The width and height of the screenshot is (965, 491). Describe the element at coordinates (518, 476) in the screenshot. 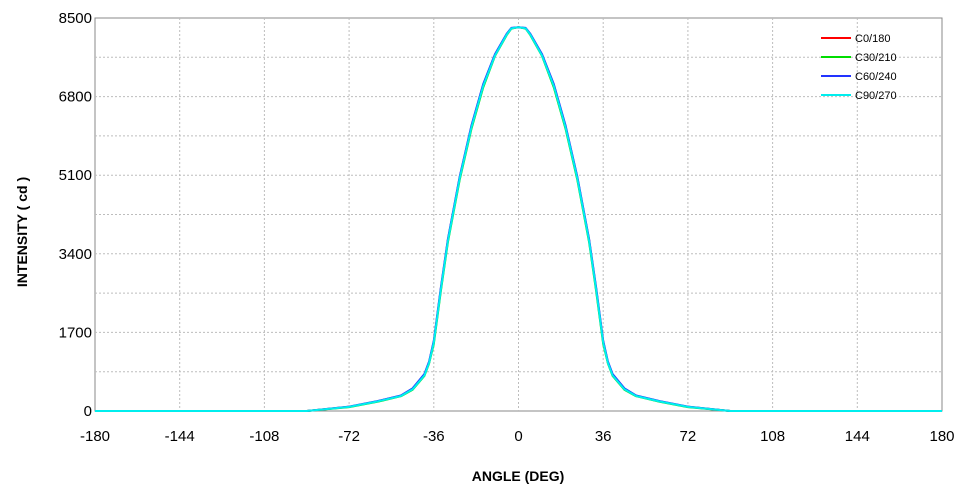

I see `x-axis-label: ANGLE (DEG)` at that location.